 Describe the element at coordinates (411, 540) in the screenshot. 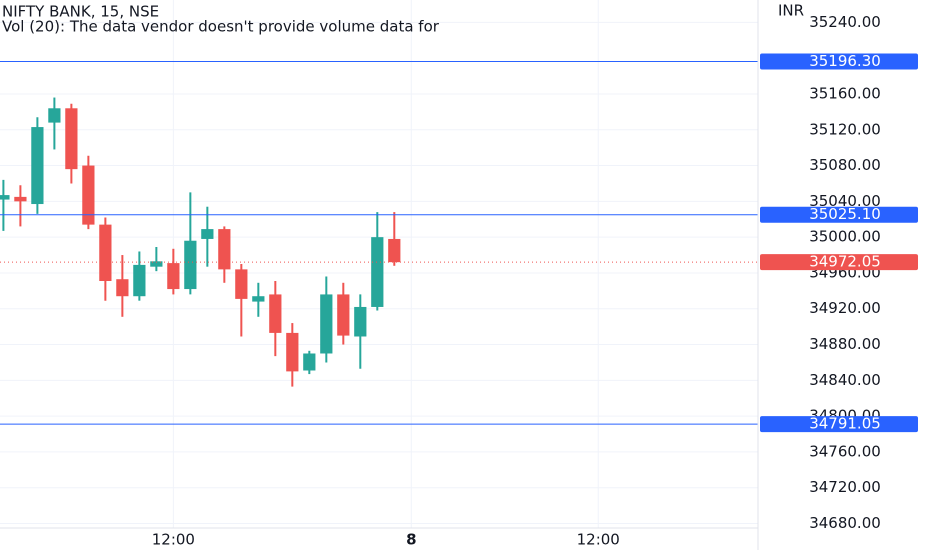

I see `x-tick-label: 8` at that location.